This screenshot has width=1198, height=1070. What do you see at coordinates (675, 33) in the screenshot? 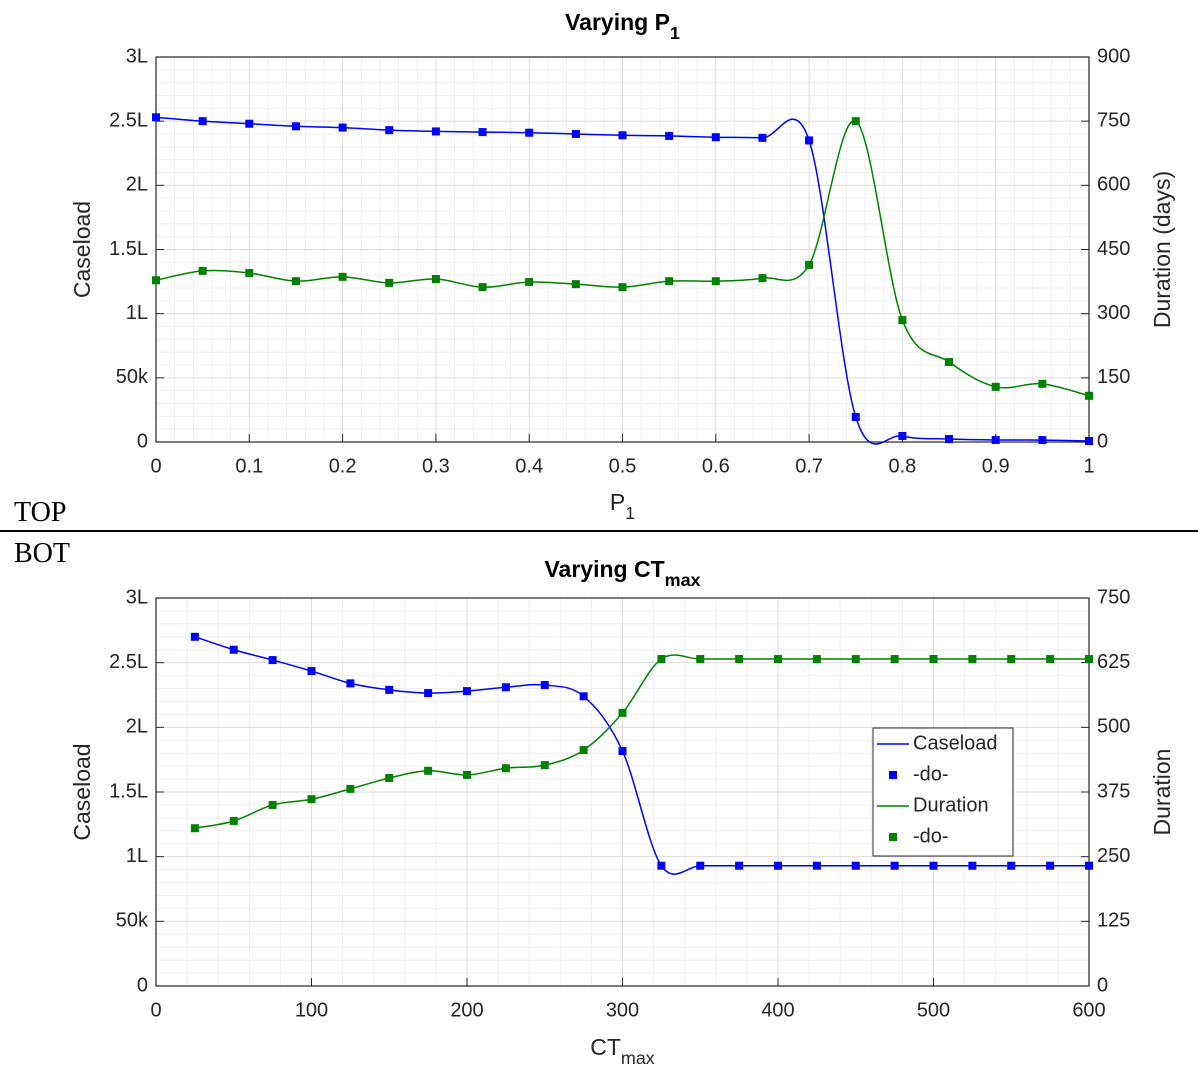
I see `chart-title-sub: 1` at bounding box center [675, 33].